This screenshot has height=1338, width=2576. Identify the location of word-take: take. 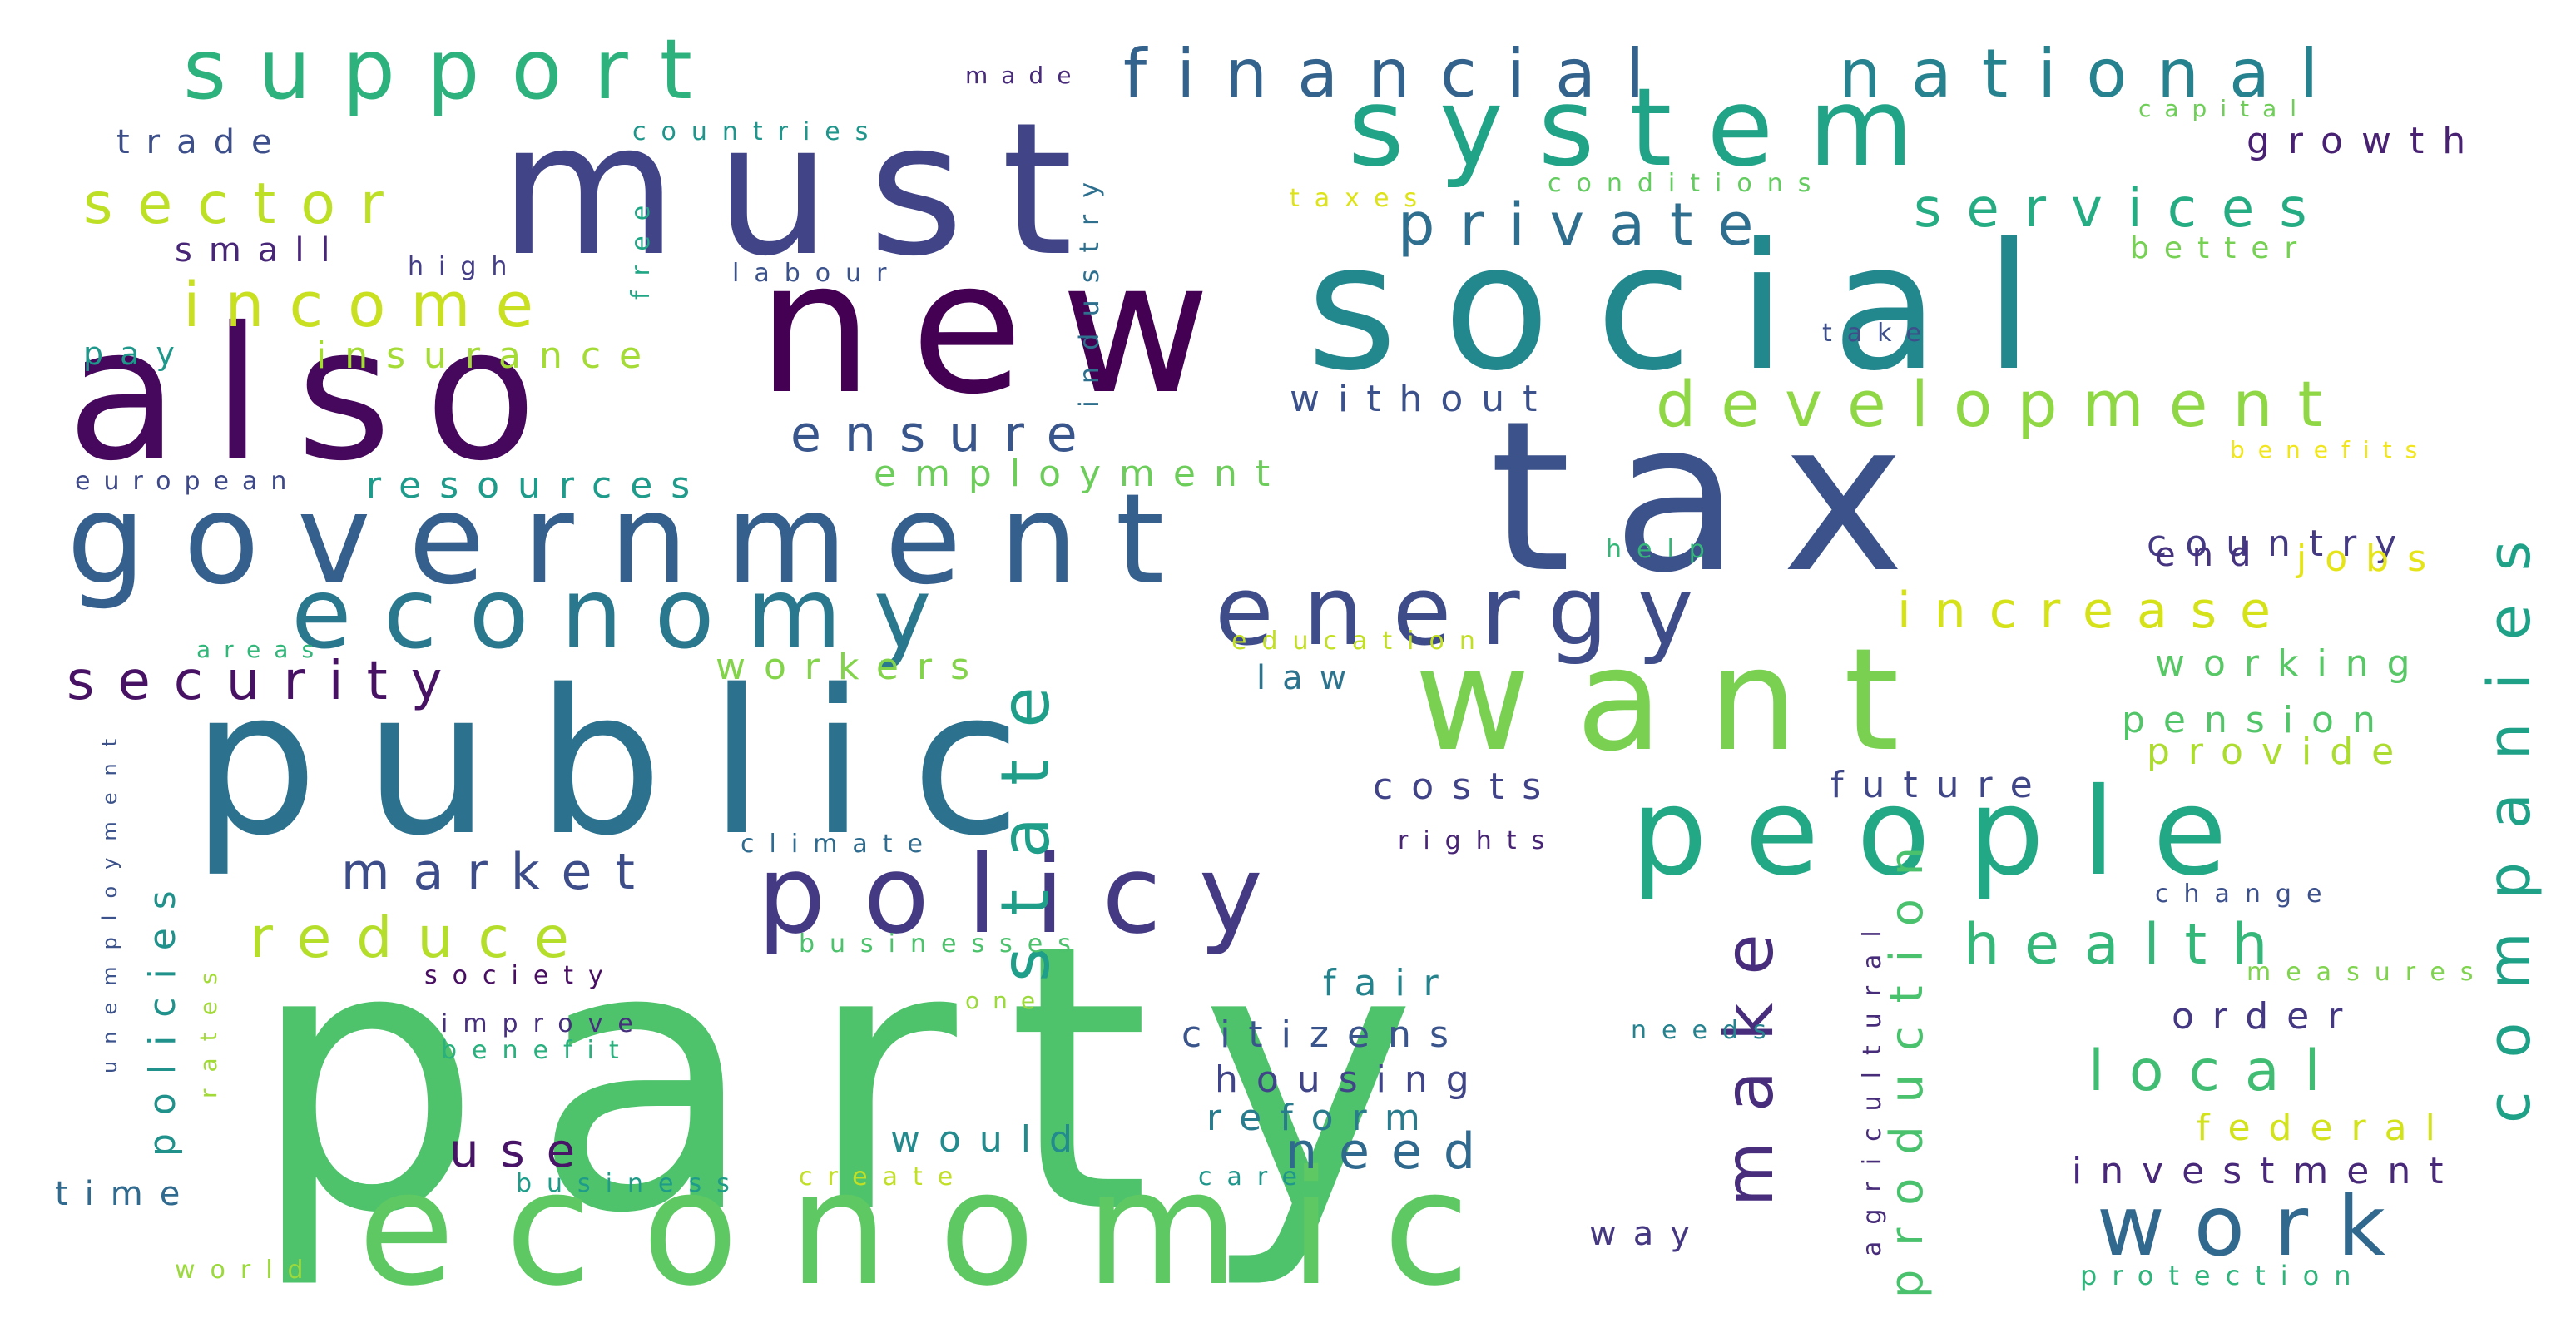
(1879, 333).